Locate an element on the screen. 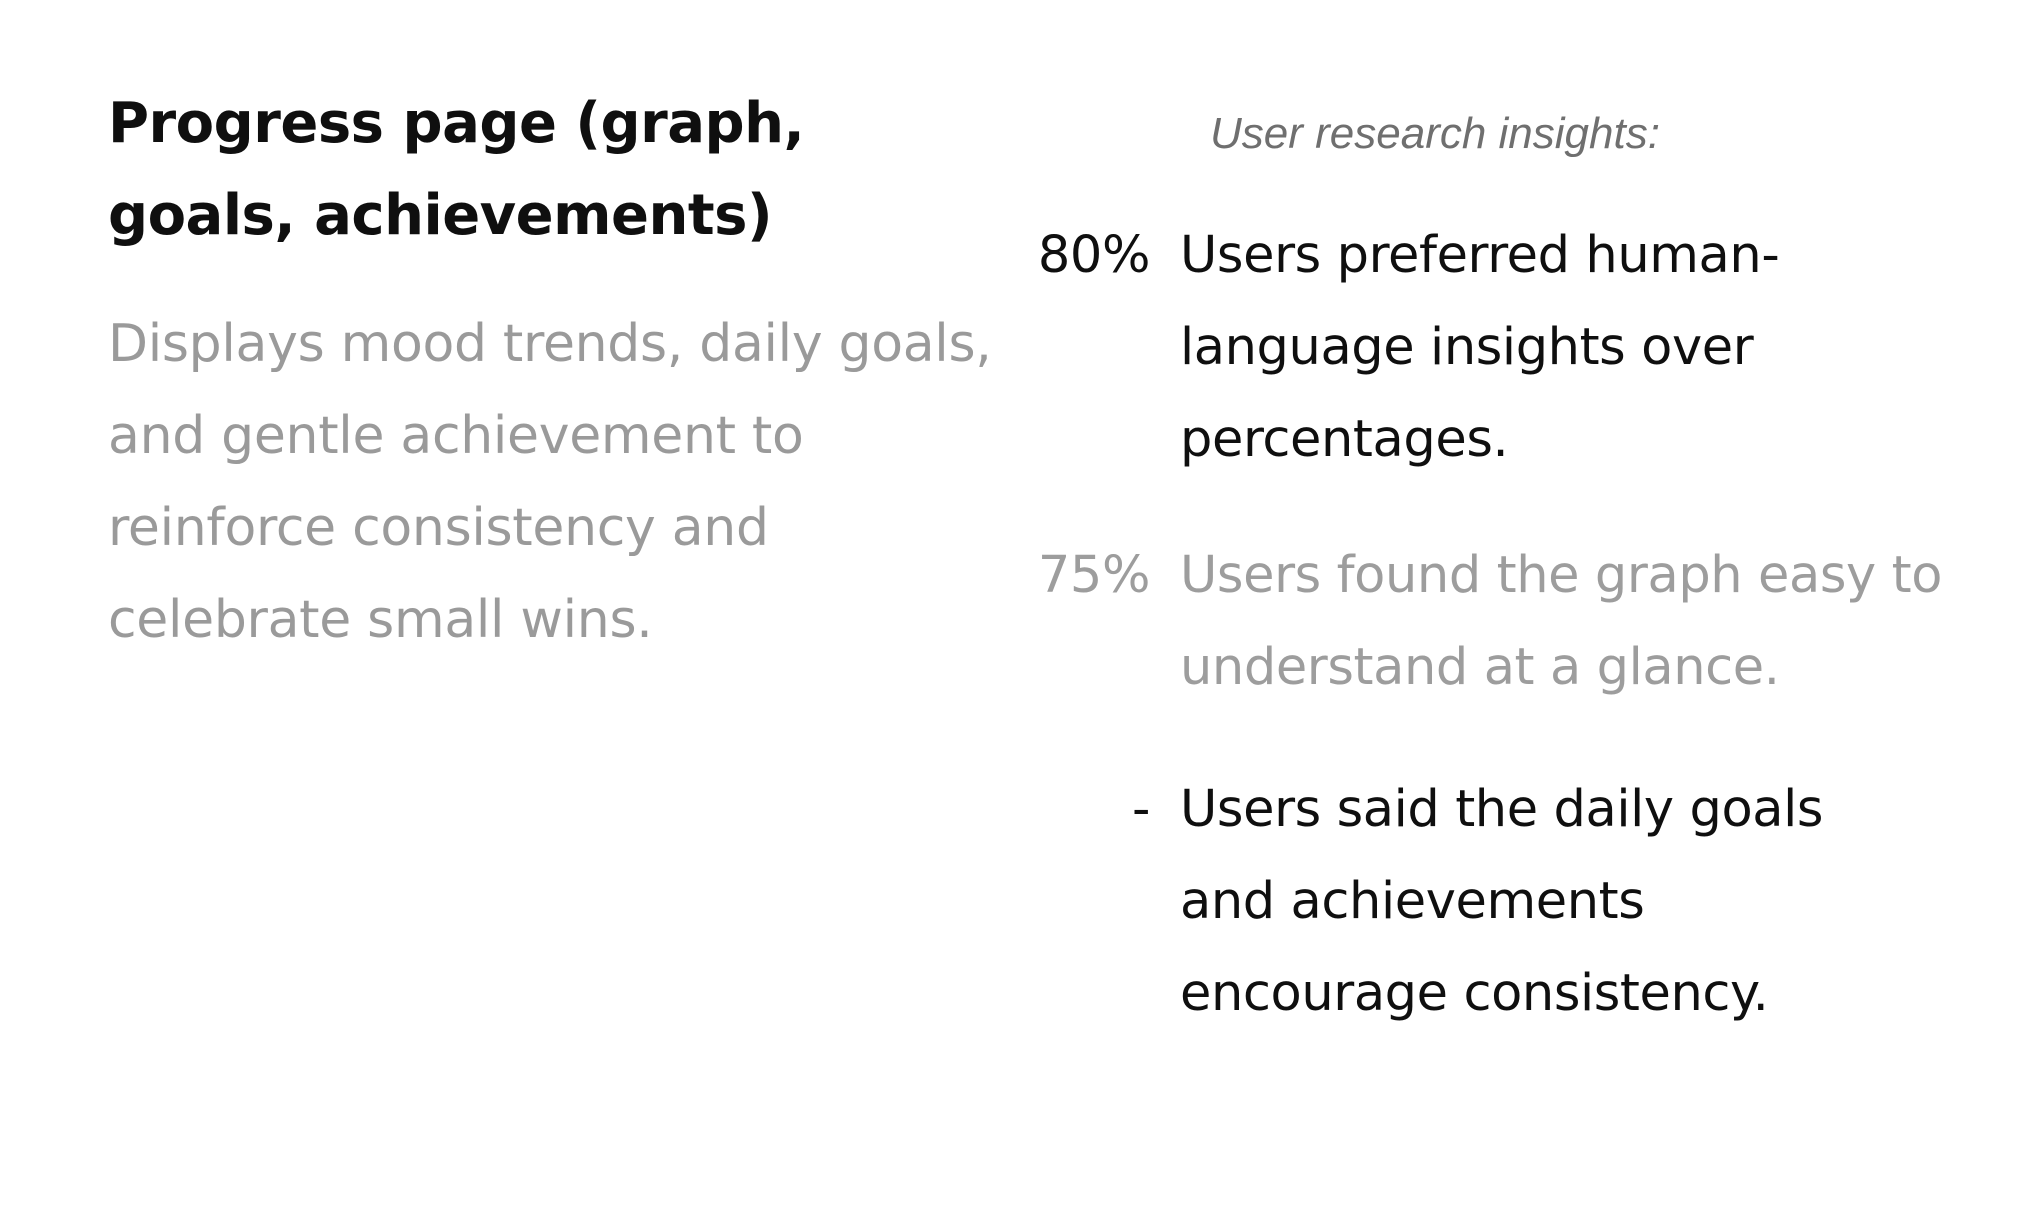  insight-stat: 75% is located at coordinates (1094, 575).